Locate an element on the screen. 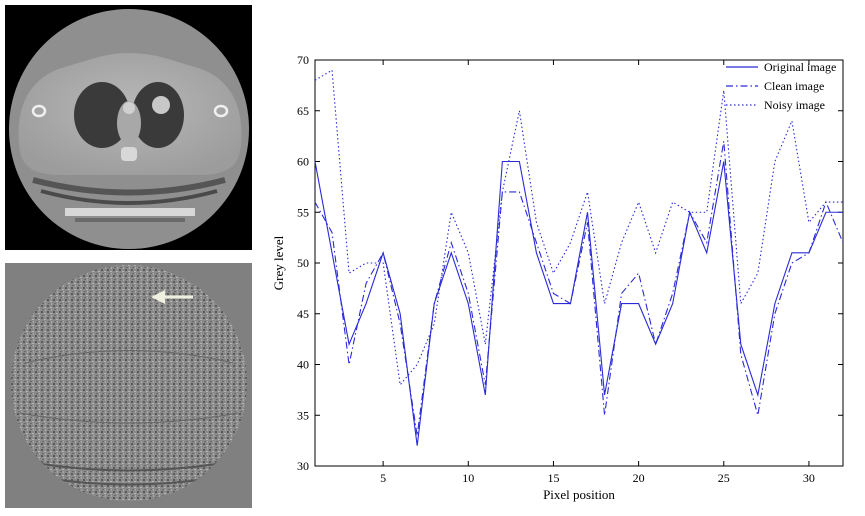  y-tick-label: 60 is located at coordinates (303, 162).